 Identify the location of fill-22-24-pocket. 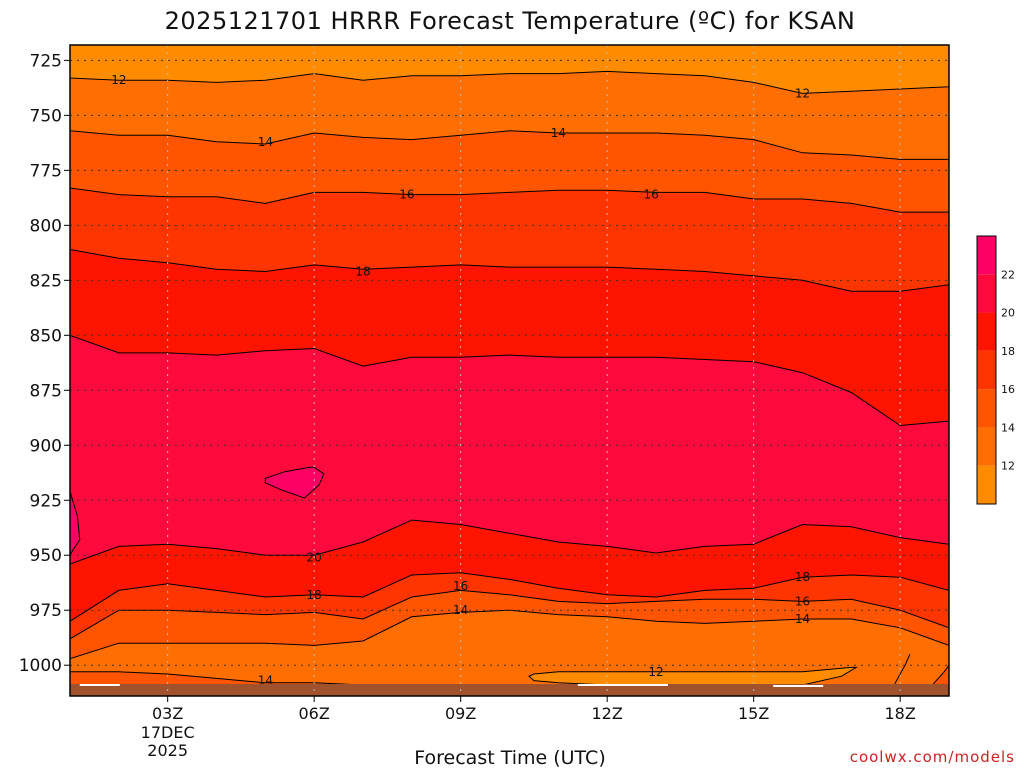
(294, 483).